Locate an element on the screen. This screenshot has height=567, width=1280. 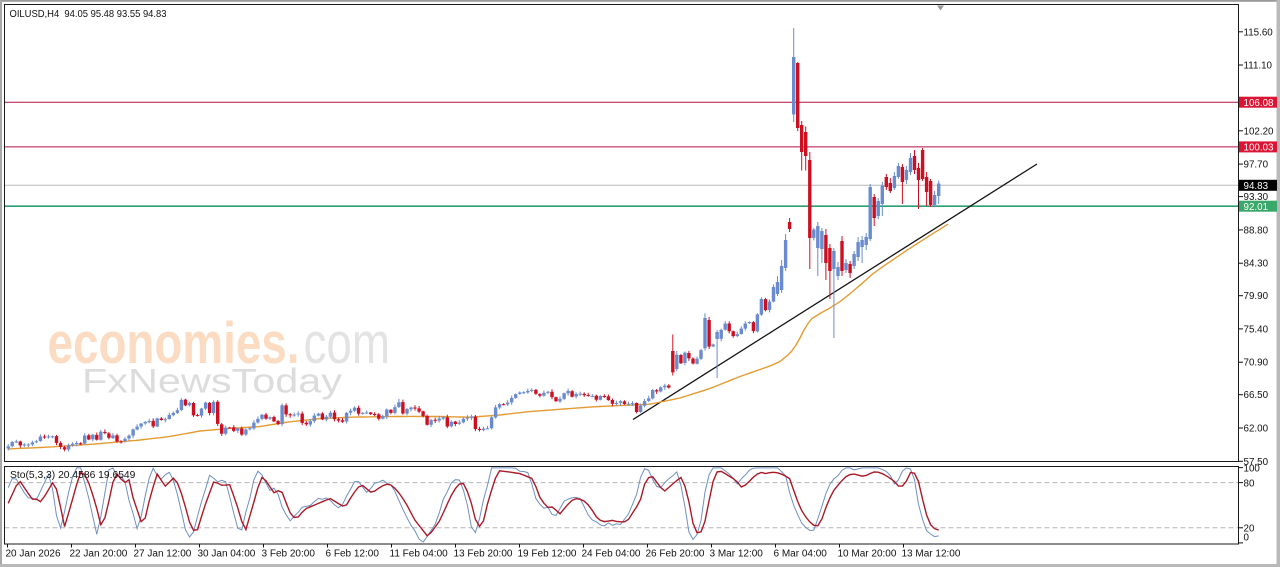
svg-text: 24 Feb 04:00 is located at coordinates (611, 554).